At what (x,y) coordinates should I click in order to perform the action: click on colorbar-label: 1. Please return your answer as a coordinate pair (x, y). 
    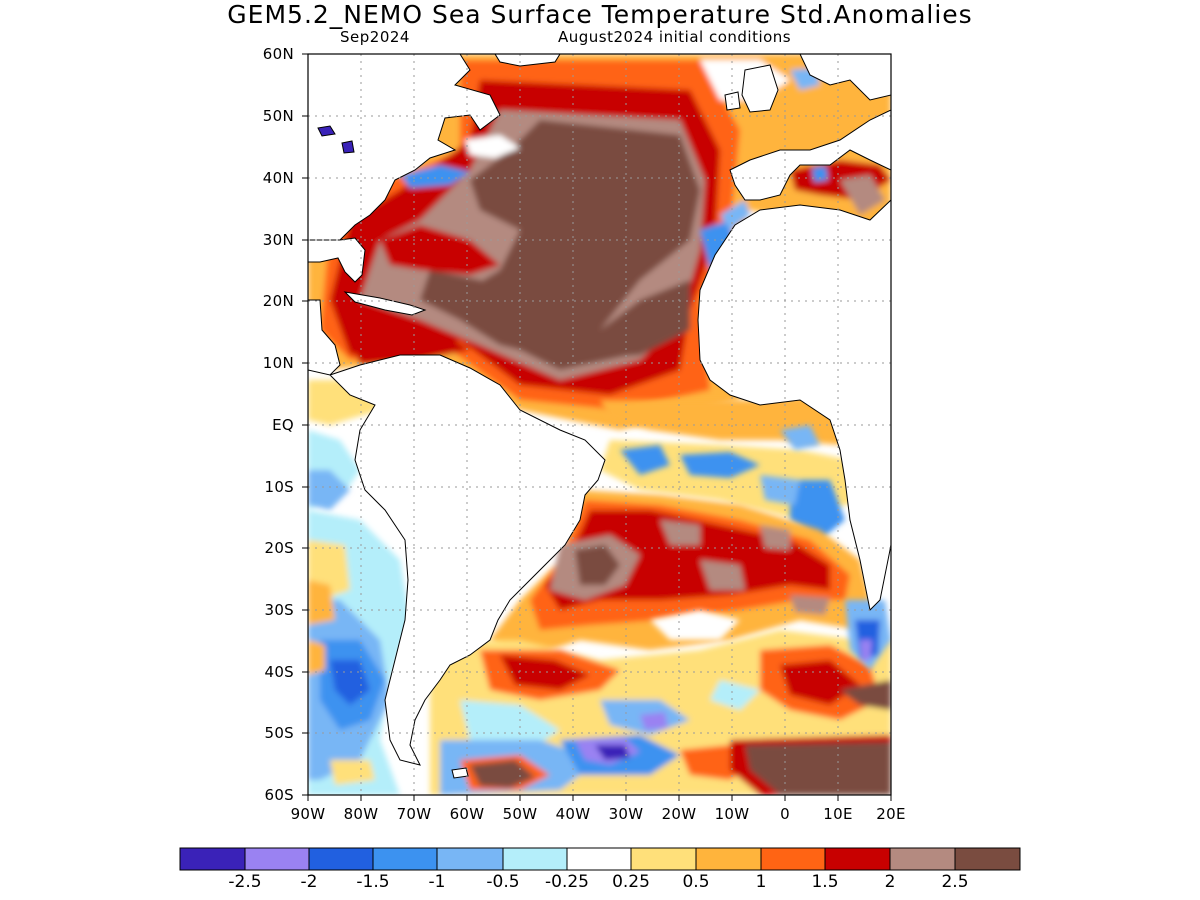
    Looking at the image, I should click on (761, 882).